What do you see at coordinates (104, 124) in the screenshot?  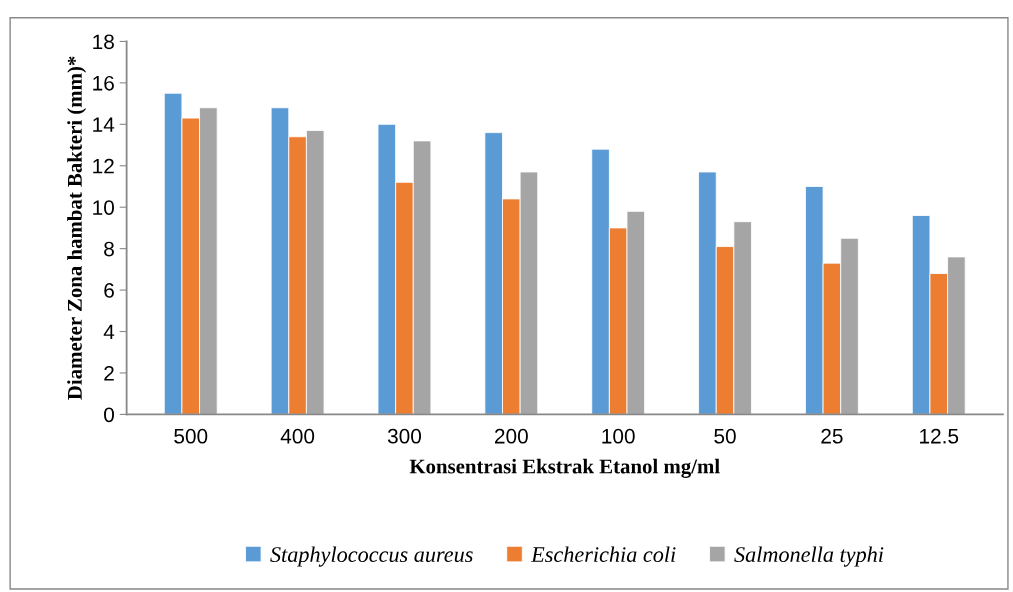 I see `y-tick-label: 14` at bounding box center [104, 124].